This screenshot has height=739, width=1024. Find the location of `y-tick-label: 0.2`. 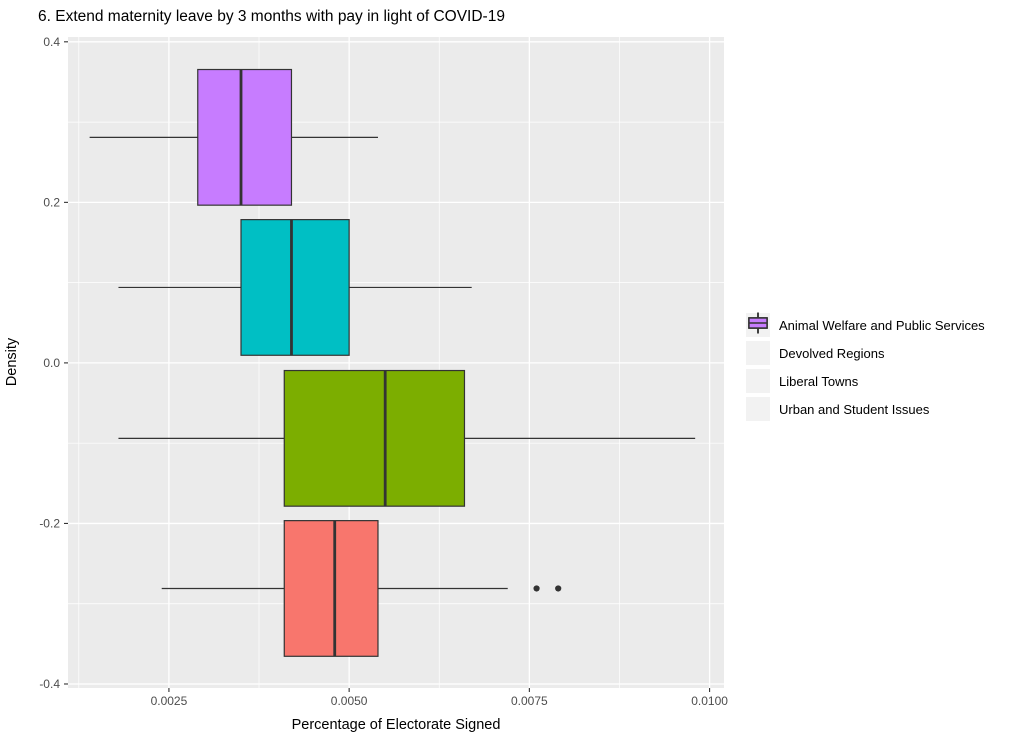

y-tick-label: 0.2 is located at coordinates (51, 202).